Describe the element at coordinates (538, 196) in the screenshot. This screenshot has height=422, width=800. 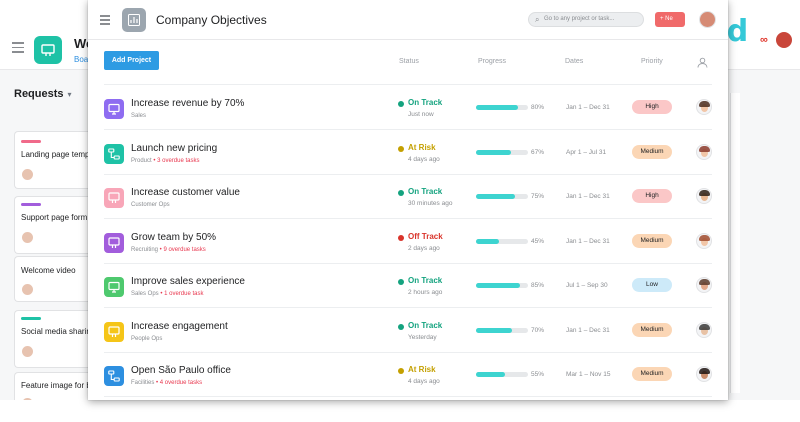
I see `progress-percent: 75%` at that location.